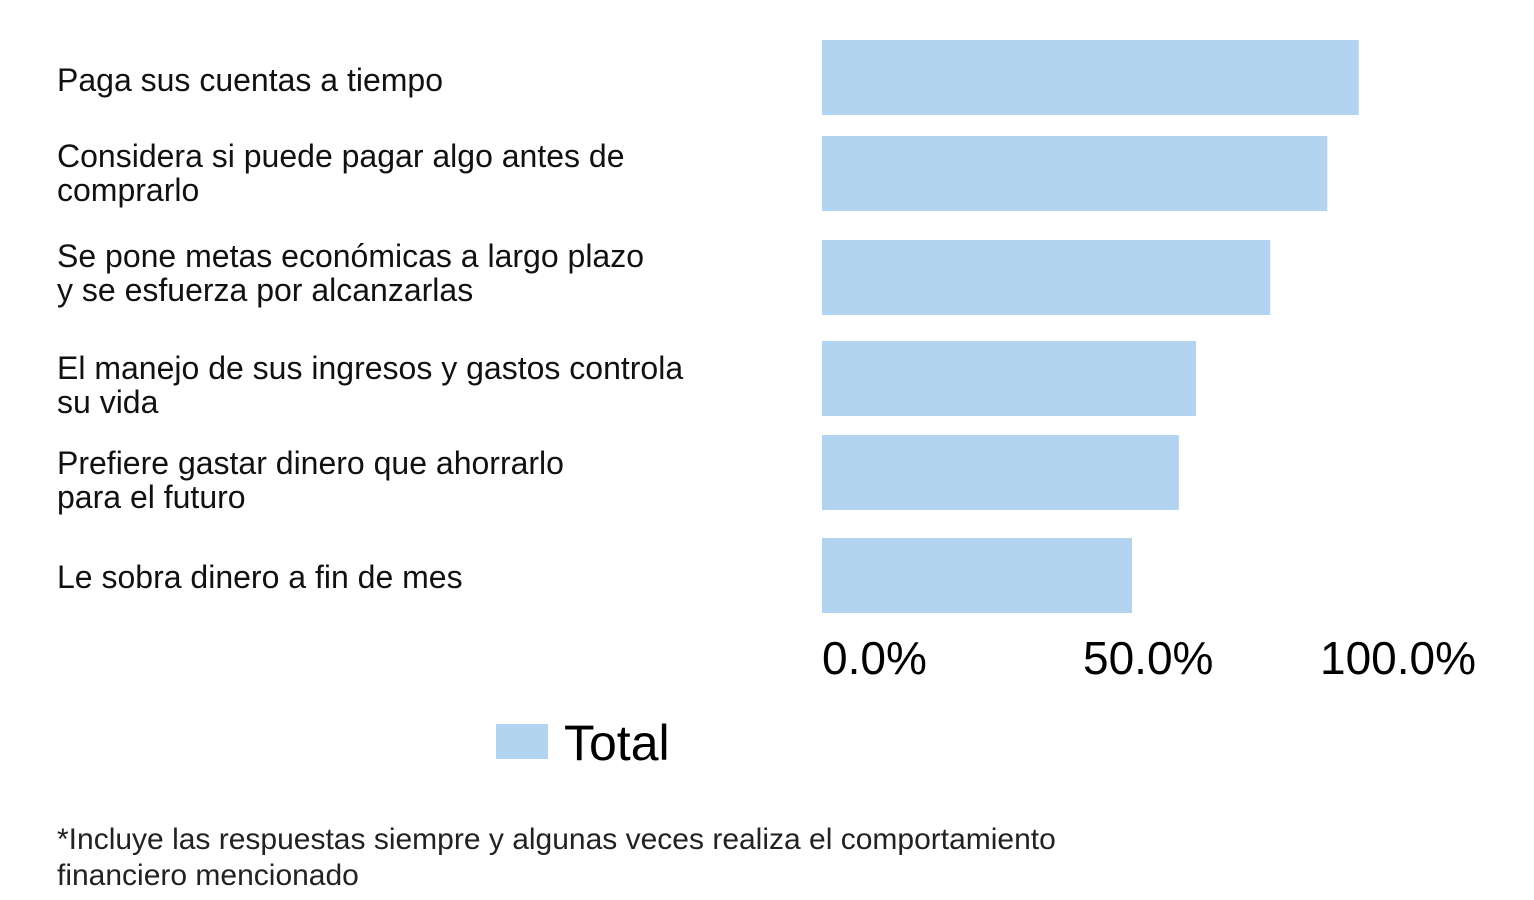  What do you see at coordinates (208, 875) in the screenshot?
I see `footnote-line-2: financiero mencionado` at bounding box center [208, 875].